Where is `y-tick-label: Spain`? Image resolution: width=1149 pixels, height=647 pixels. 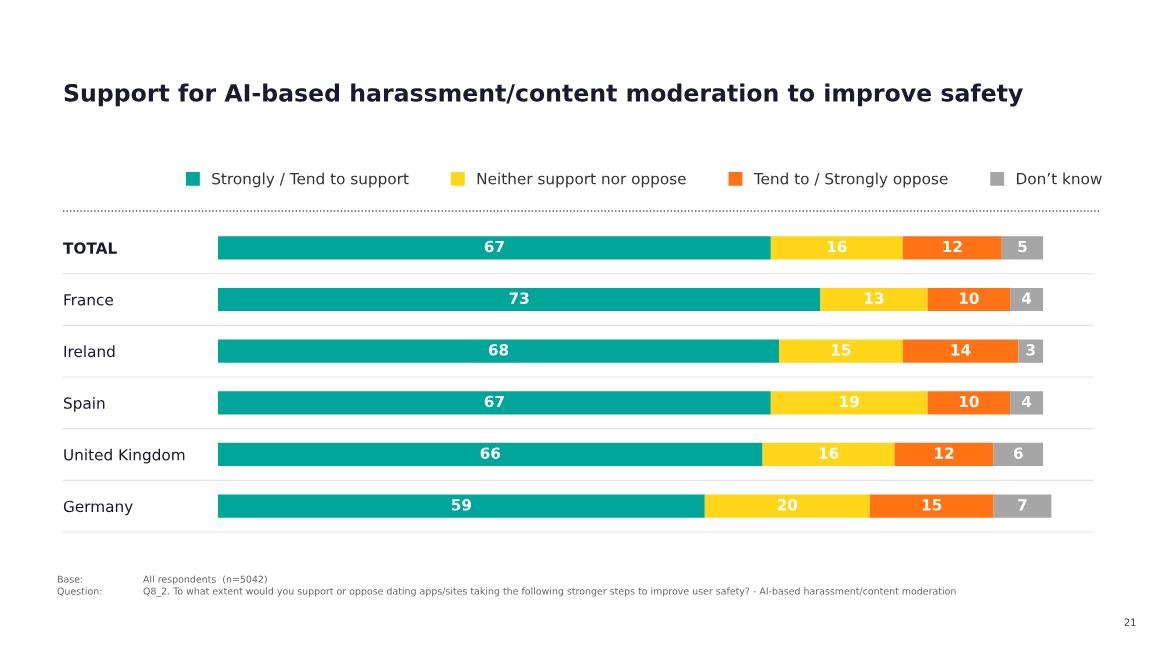 y-tick-label: Spain is located at coordinates (84, 404).